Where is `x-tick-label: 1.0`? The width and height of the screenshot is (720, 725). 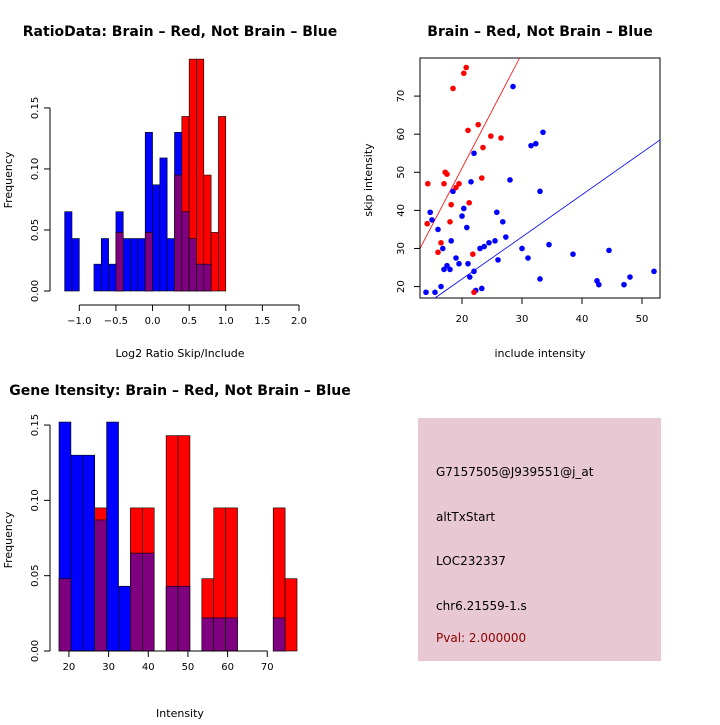 x-tick-label: 1.0 is located at coordinates (226, 321).